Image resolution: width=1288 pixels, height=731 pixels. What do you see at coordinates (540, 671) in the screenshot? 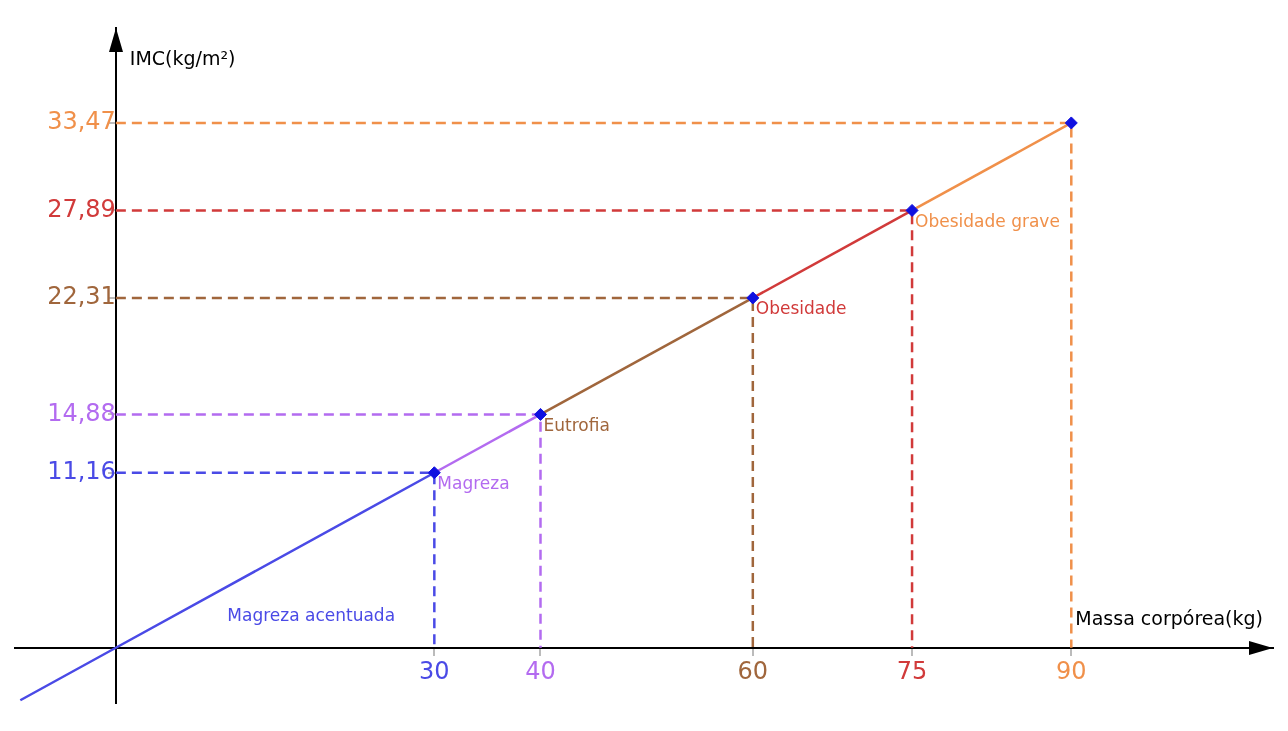
I see `x-tick-label: 40` at bounding box center [540, 671].